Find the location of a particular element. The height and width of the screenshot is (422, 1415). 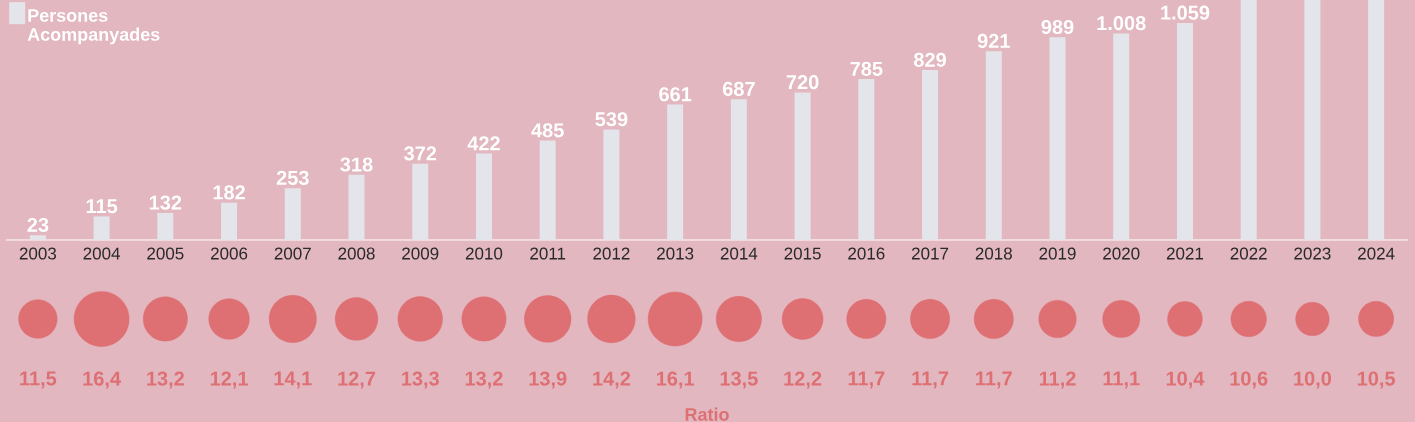

x-tick-label: 2019 is located at coordinates (1057, 253).